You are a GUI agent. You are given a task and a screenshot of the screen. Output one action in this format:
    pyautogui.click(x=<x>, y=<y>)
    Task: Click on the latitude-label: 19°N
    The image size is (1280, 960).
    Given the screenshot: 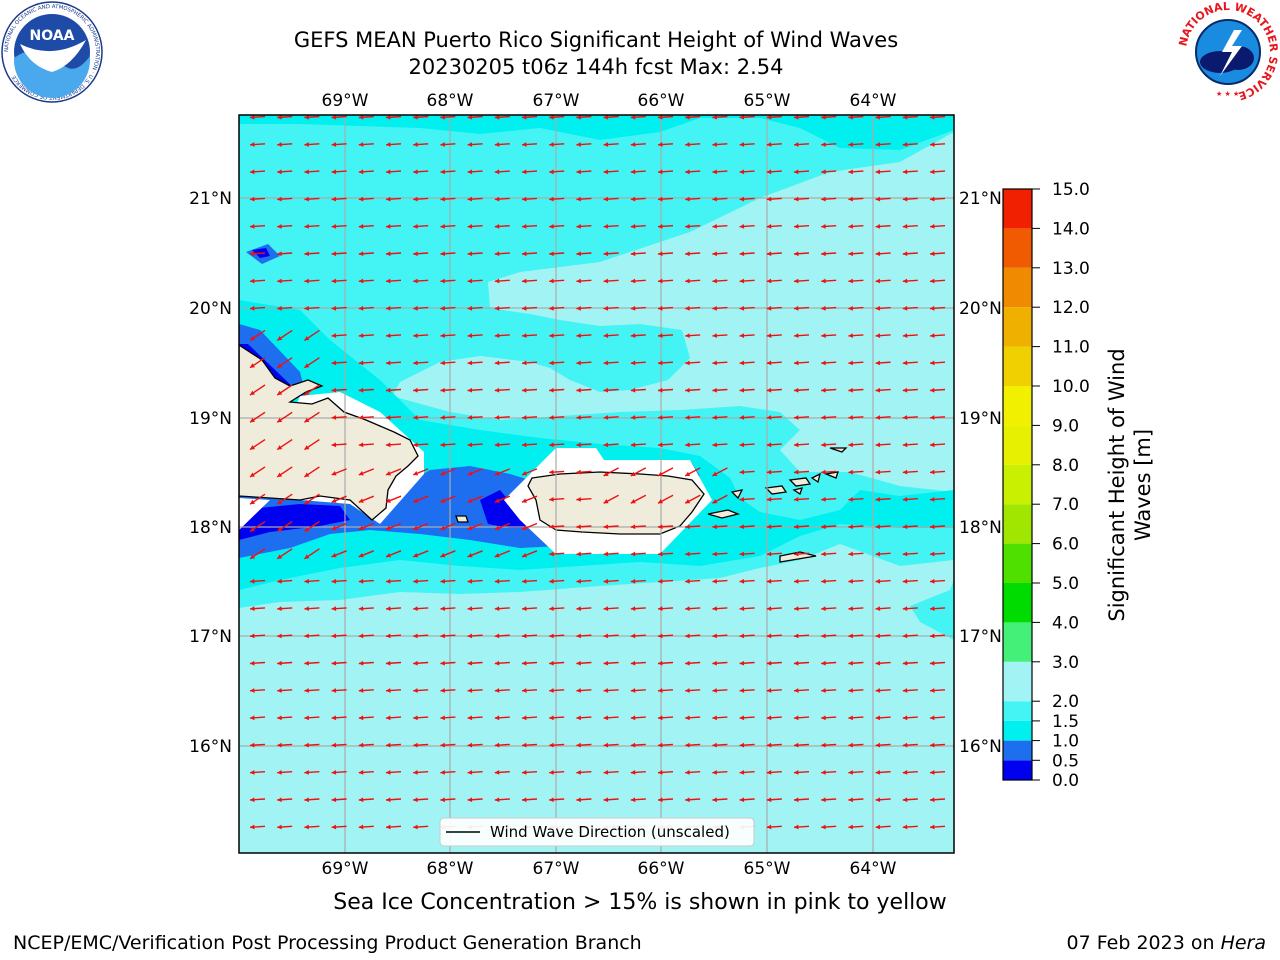 What is the action you would take?
    pyautogui.click(x=980, y=419)
    